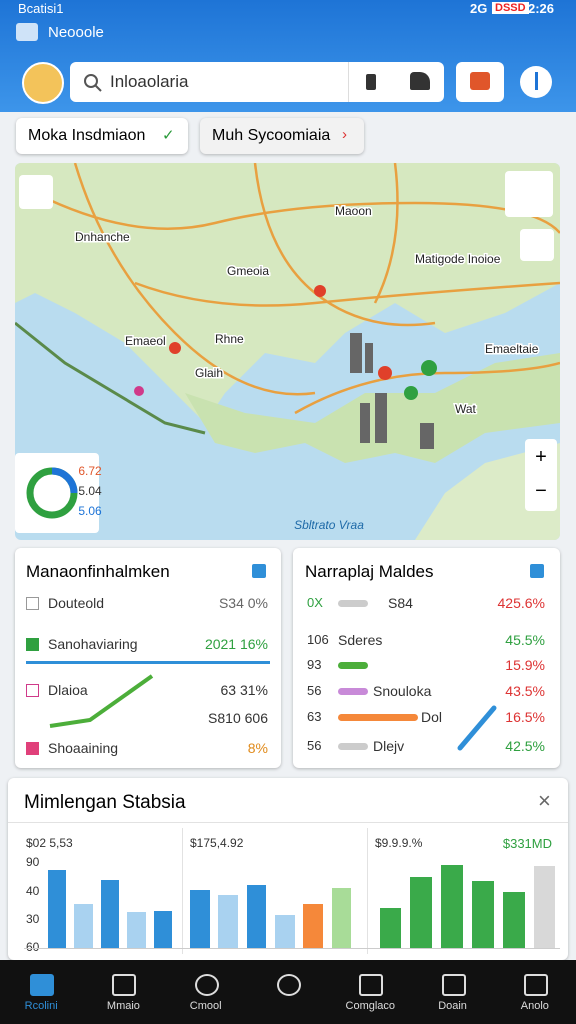 The width and height of the screenshot is (576, 1024). Describe the element at coordinates (145, 341) in the screenshot. I see `map-label: Emaeol` at that location.